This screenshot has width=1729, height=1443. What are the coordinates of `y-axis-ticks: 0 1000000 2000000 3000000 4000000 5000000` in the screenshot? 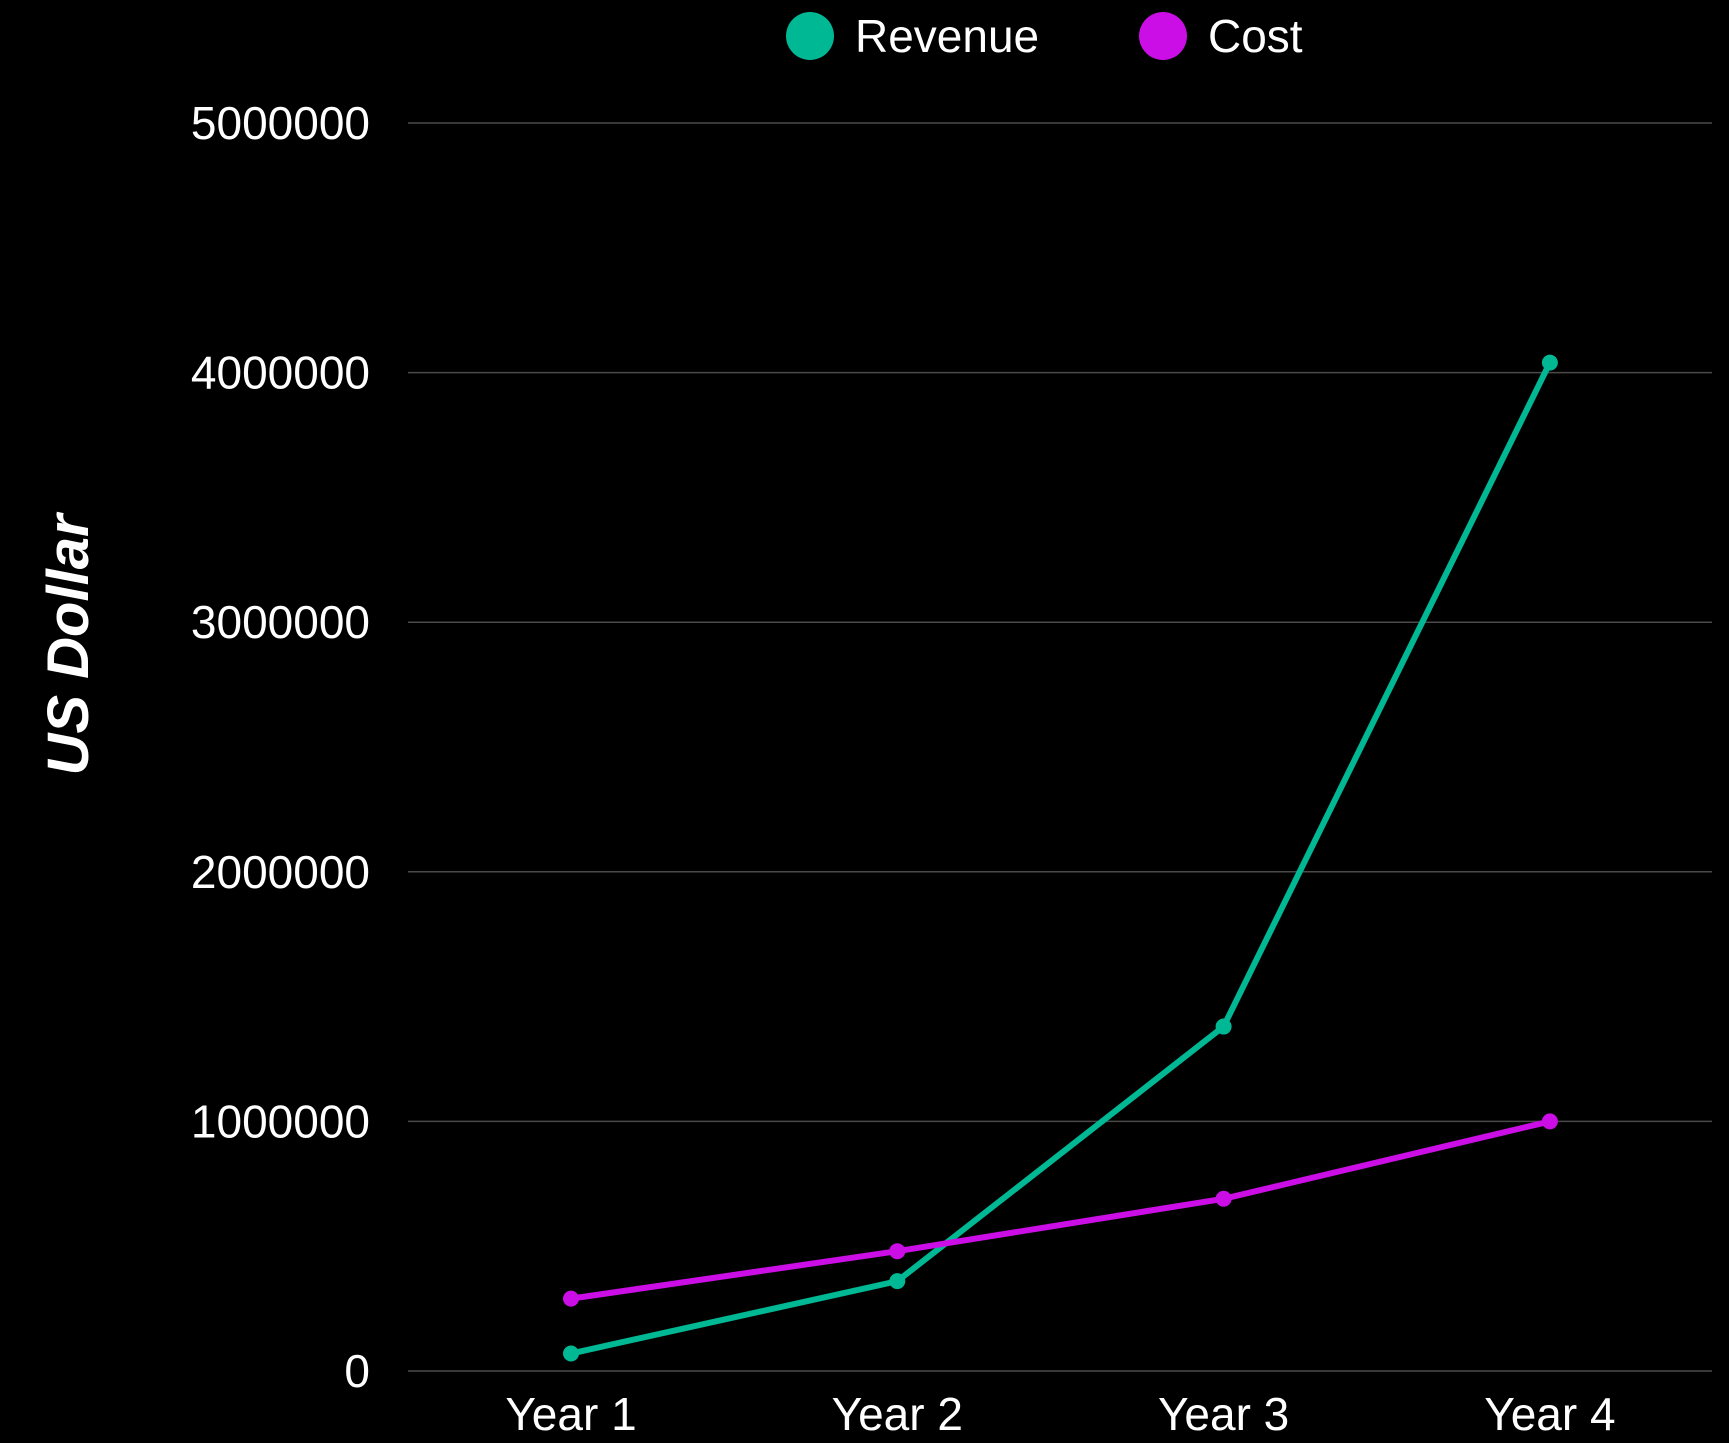 It's located at (280, 747).